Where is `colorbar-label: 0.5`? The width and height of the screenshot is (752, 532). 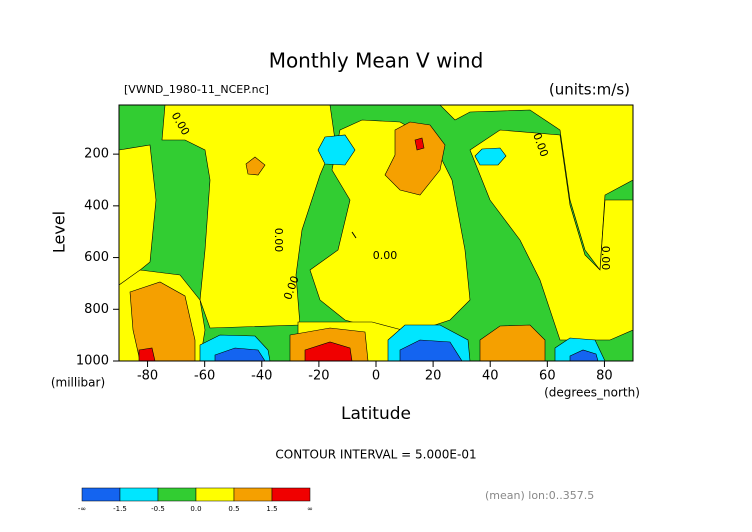 colorbar-label: 0.5 is located at coordinates (233, 509).